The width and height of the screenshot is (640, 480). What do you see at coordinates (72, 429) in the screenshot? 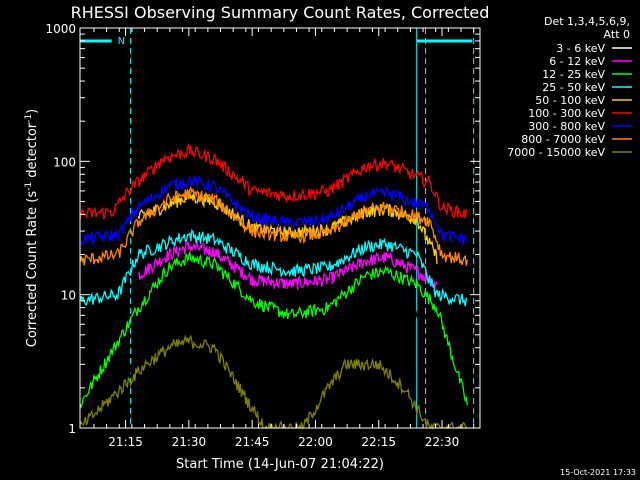
I see `y-tick-label: 1` at bounding box center [72, 429].